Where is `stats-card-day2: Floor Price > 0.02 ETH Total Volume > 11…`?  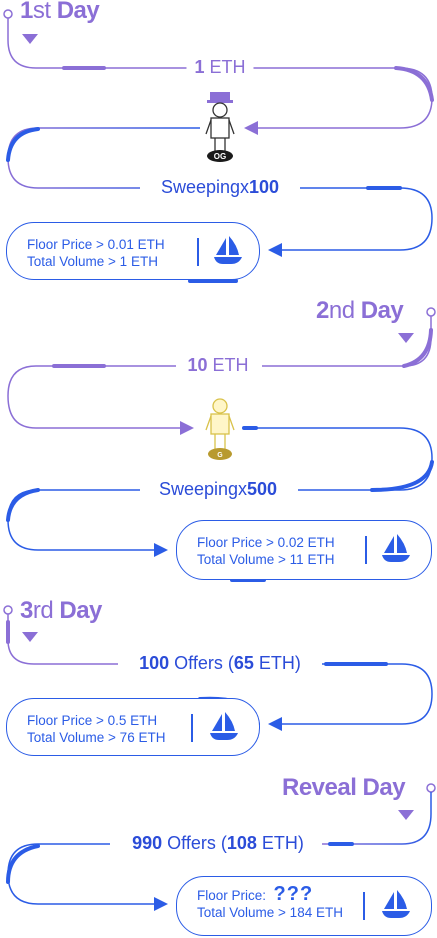
stats-card-day2: Floor Price > 0.02 ETH Total Volume > 11… is located at coordinates (304, 550).